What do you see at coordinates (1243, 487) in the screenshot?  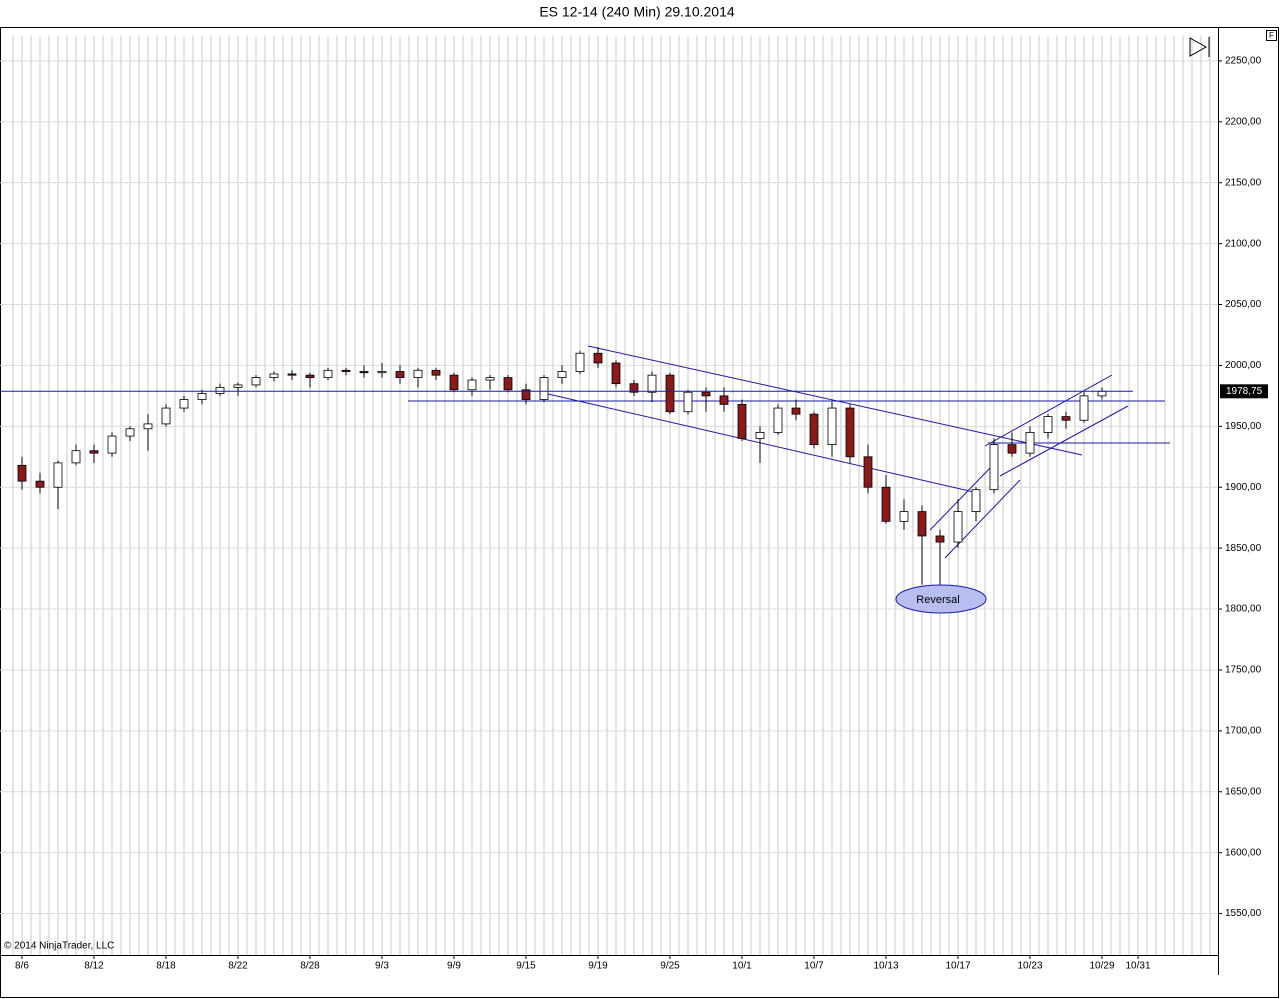 I see `y-tick-label: 1900,00` at bounding box center [1243, 487].